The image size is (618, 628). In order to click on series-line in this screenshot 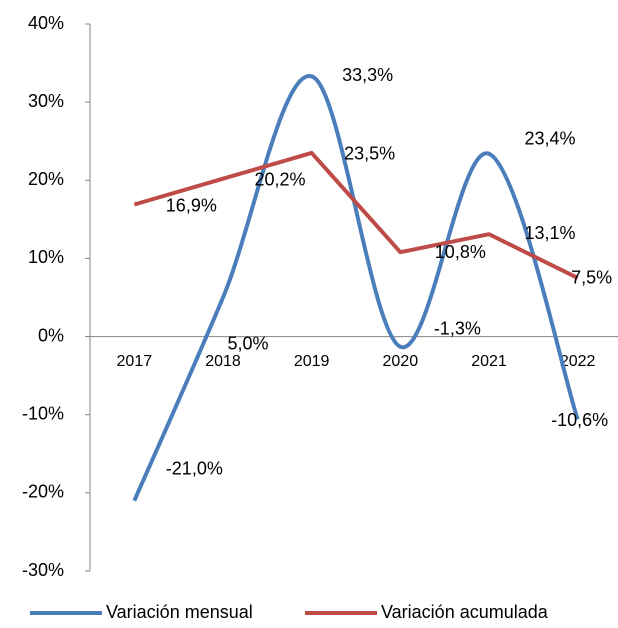, I will do `click(356, 215)`.